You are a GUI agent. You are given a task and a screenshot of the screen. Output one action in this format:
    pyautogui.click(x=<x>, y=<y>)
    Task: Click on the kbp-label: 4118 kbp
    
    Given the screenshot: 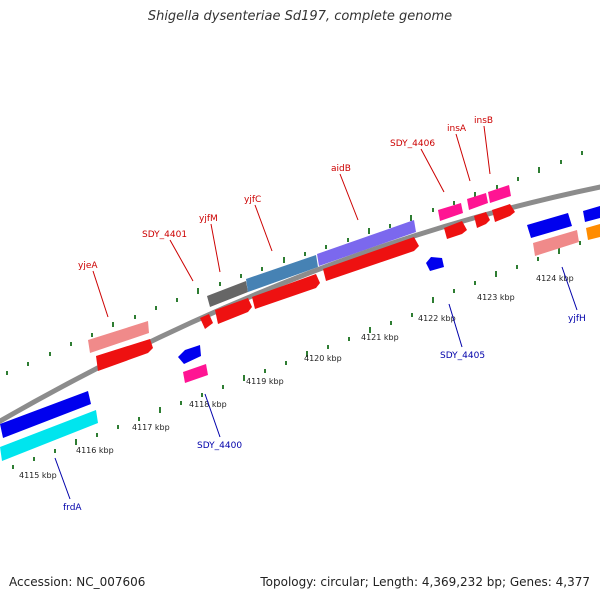 What is the action you would take?
    pyautogui.click(x=208, y=404)
    